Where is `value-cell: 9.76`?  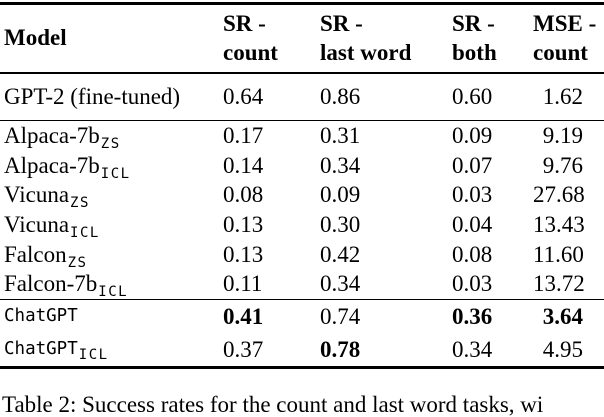 value-cell: 9.76 is located at coordinates (562, 165).